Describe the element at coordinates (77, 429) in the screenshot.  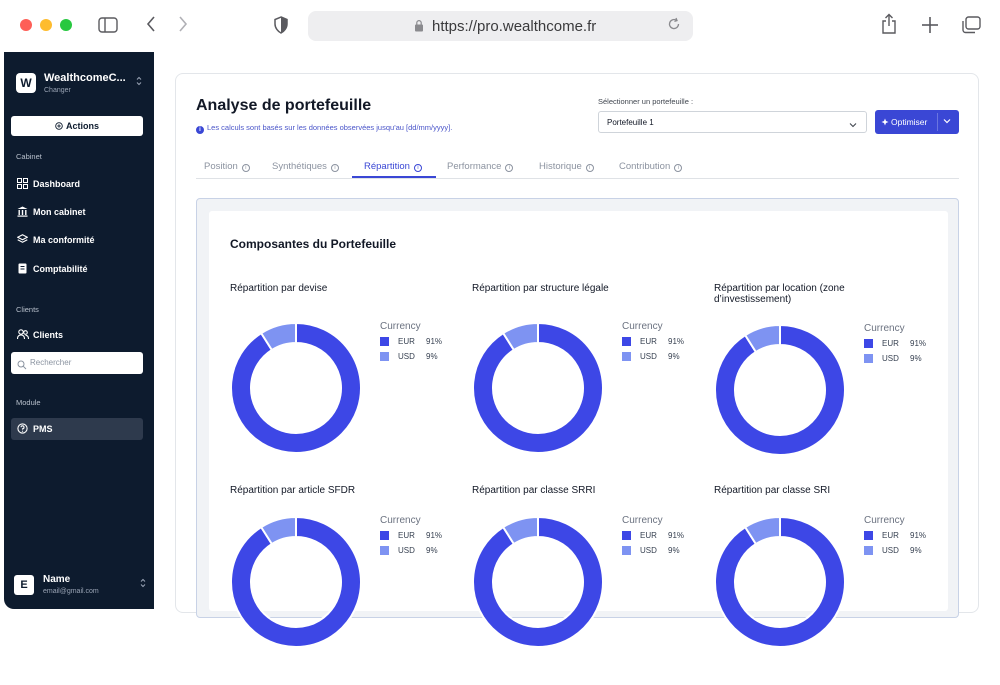
I see `sidebar-item-pms: PMS` at that location.